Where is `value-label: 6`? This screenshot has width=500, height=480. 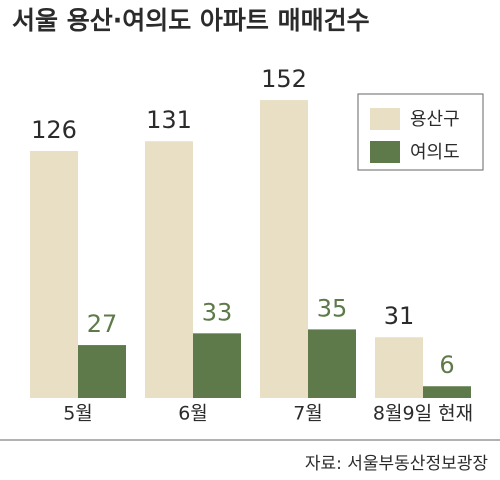
value-label: 6 is located at coordinates (446, 365).